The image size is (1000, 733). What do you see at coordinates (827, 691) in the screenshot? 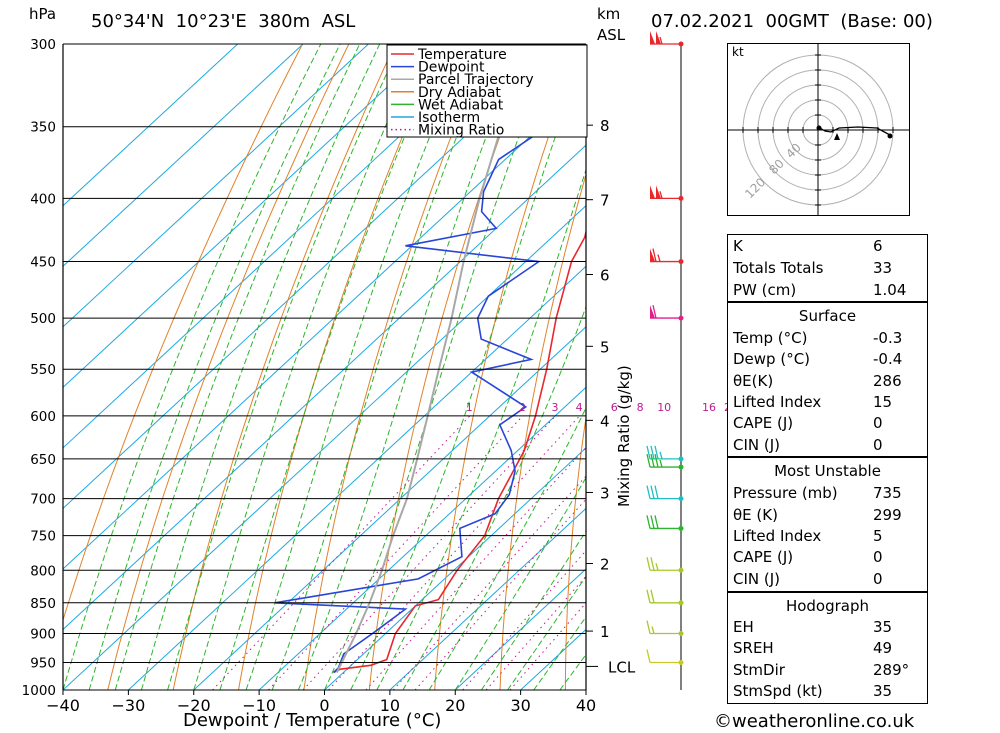
I see `stmspd-row: StmSpd (kt) 35` at bounding box center [827, 691].